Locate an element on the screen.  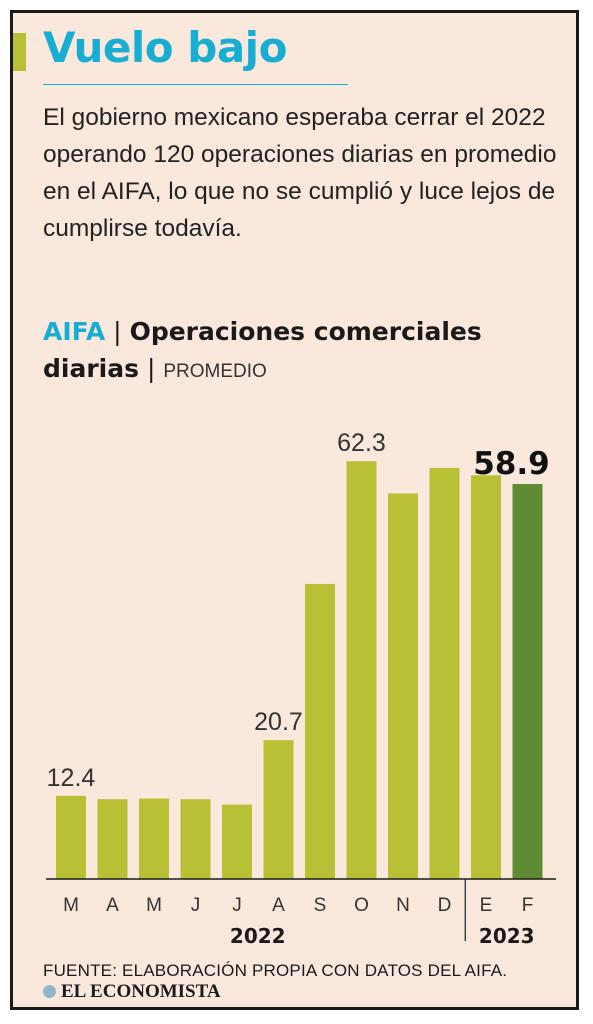
x-tick-label-8: N is located at coordinates (403, 905).